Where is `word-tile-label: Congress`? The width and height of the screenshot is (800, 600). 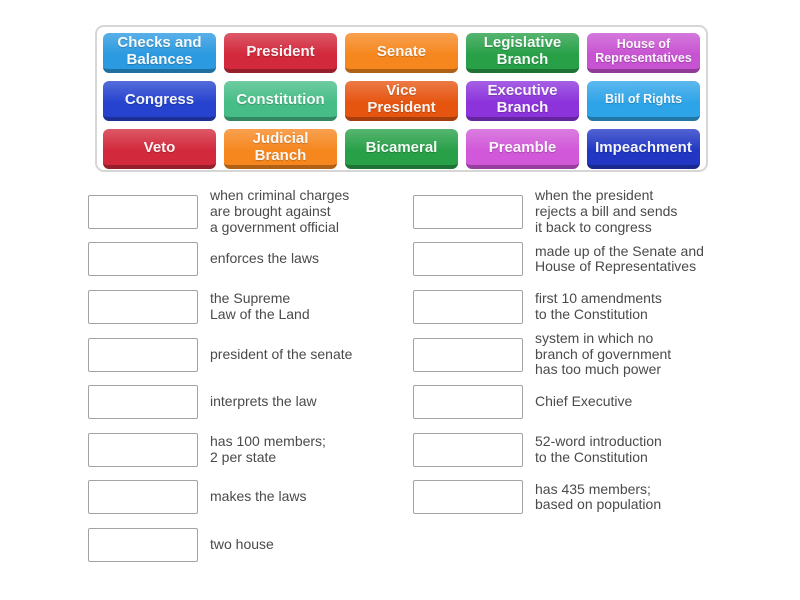 word-tile-label: Congress is located at coordinates (159, 99).